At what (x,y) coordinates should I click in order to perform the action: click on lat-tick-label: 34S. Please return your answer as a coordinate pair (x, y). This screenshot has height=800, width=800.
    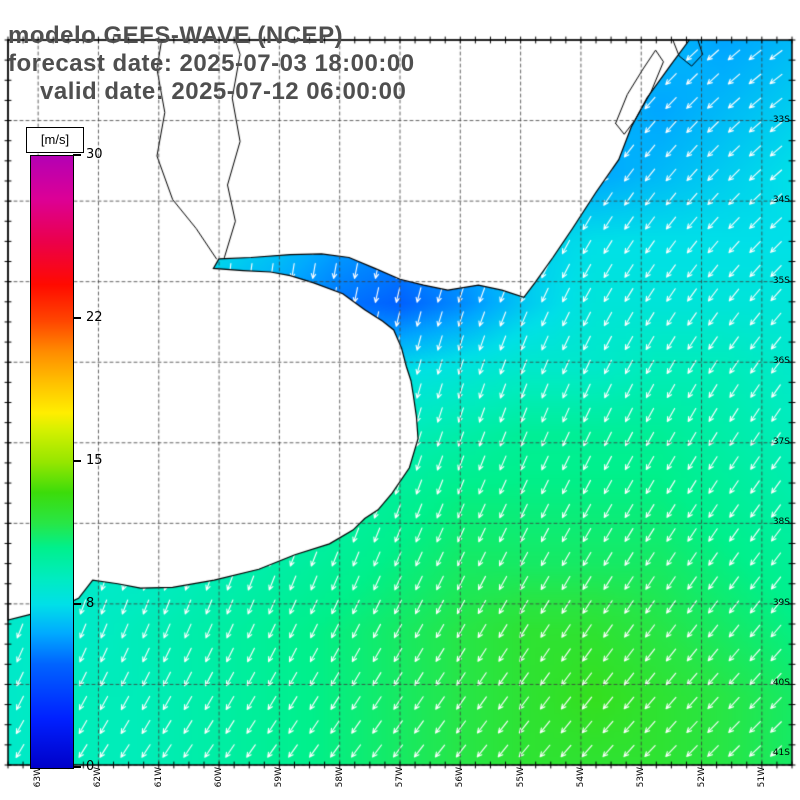
    Looking at the image, I should click on (781, 200).